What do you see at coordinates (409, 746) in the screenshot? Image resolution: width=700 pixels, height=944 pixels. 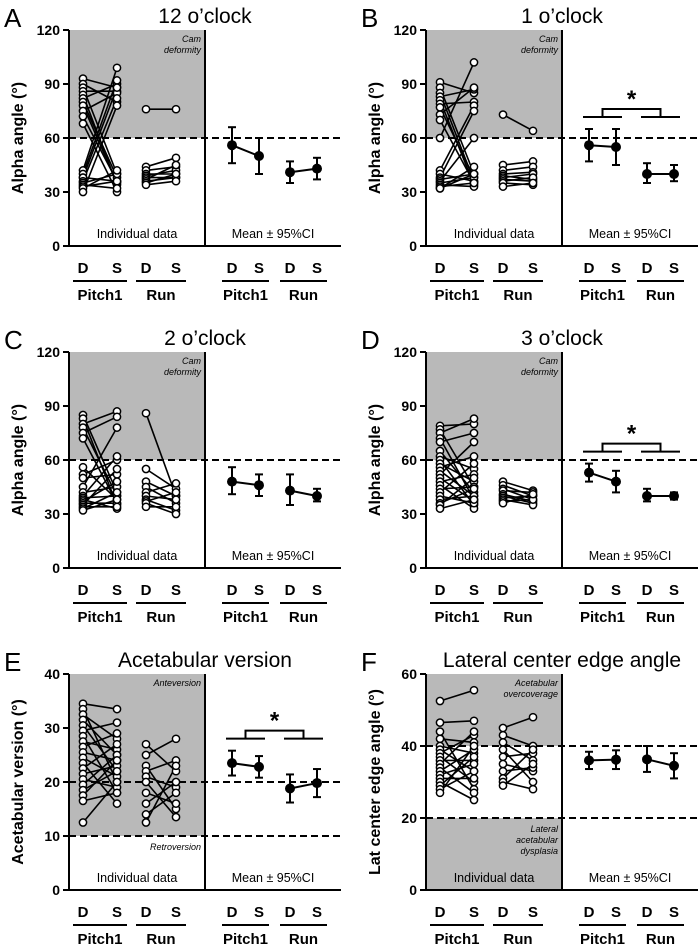 I see `y-tick-label: 40` at bounding box center [409, 746].